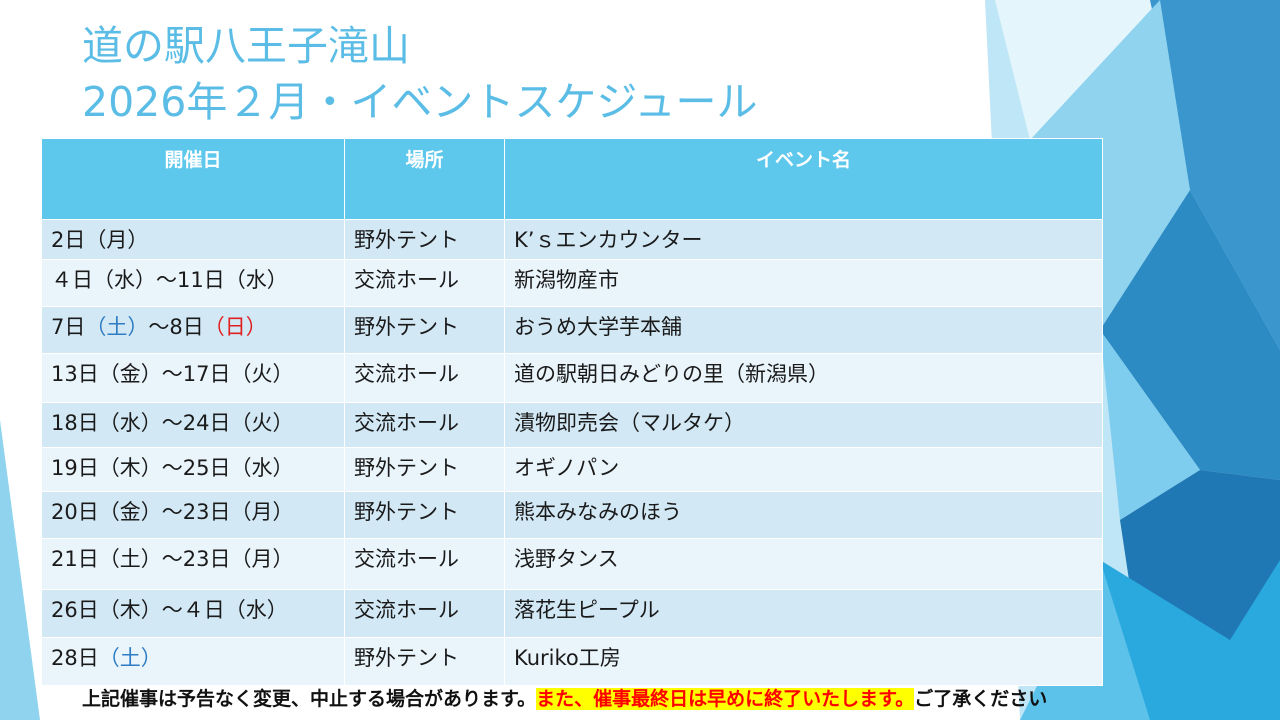 This screenshot has width=1280, height=720. What do you see at coordinates (803, 564) in the screenshot?
I see `cell-event: 浅野タンス` at bounding box center [803, 564].